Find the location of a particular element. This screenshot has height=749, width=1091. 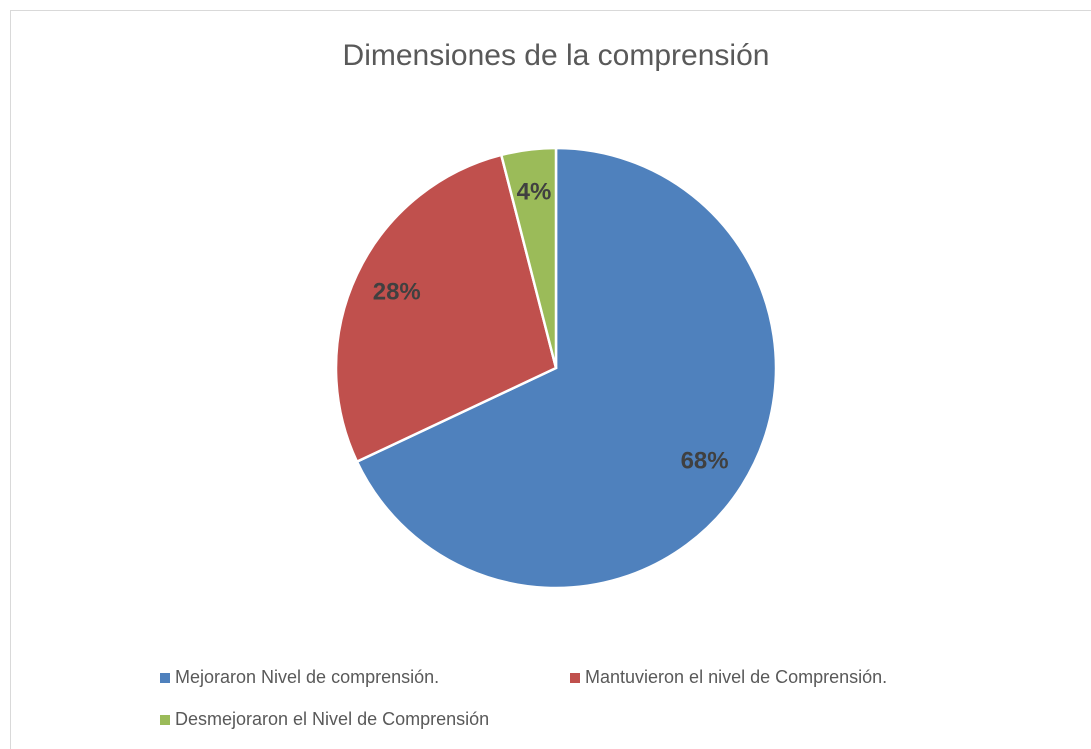

data-label: 4% is located at coordinates (534, 192).